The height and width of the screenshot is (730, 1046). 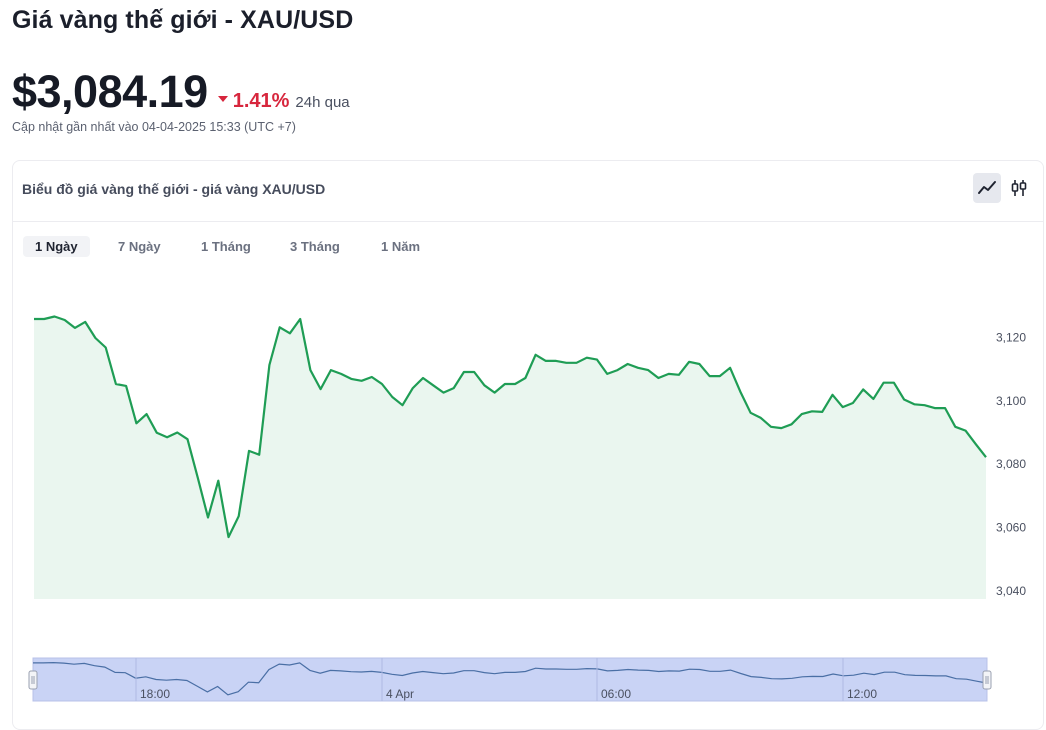 What do you see at coordinates (261, 101) in the screenshot?
I see `price-change-percent: 1.41%` at bounding box center [261, 101].